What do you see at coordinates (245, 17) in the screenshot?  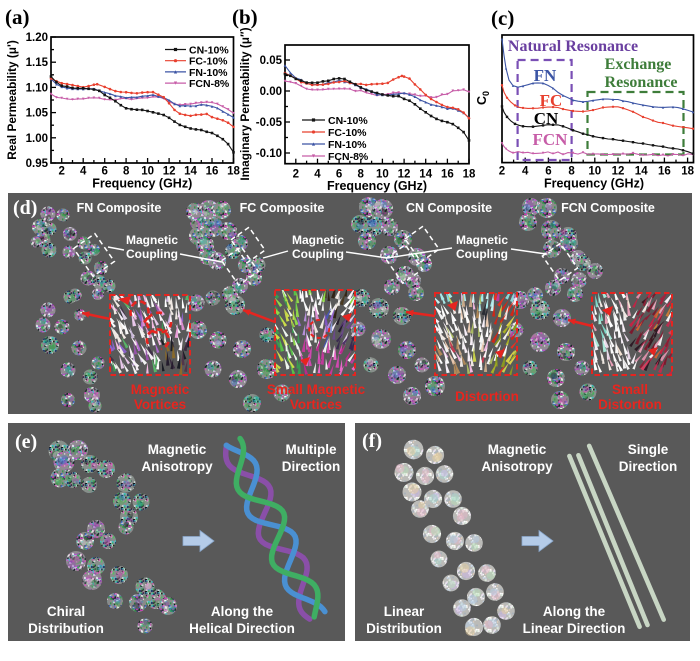 I see `svg-text: (b)` at bounding box center [245, 17].